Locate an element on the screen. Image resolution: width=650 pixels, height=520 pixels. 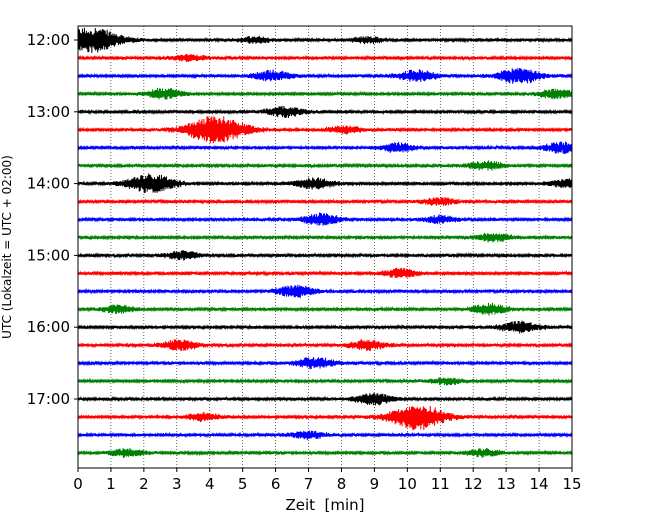
x-tick-label: 15 is located at coordinates (571, 484).